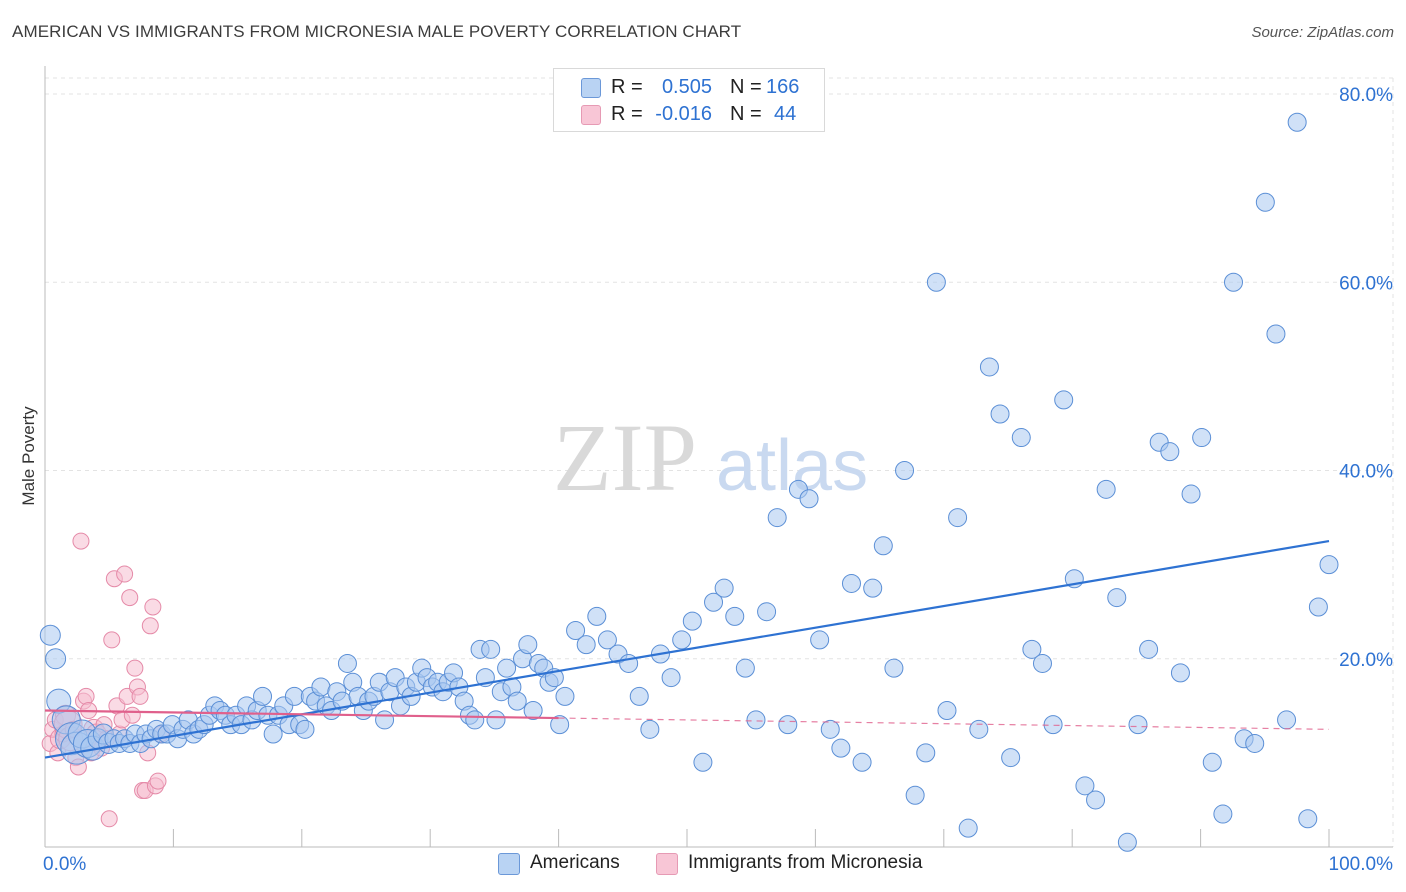  Describe the element at coordinates (689, 114) in the screenshot. I see `legend-row-micronesia: R = -0.016 N = 44` at that location.